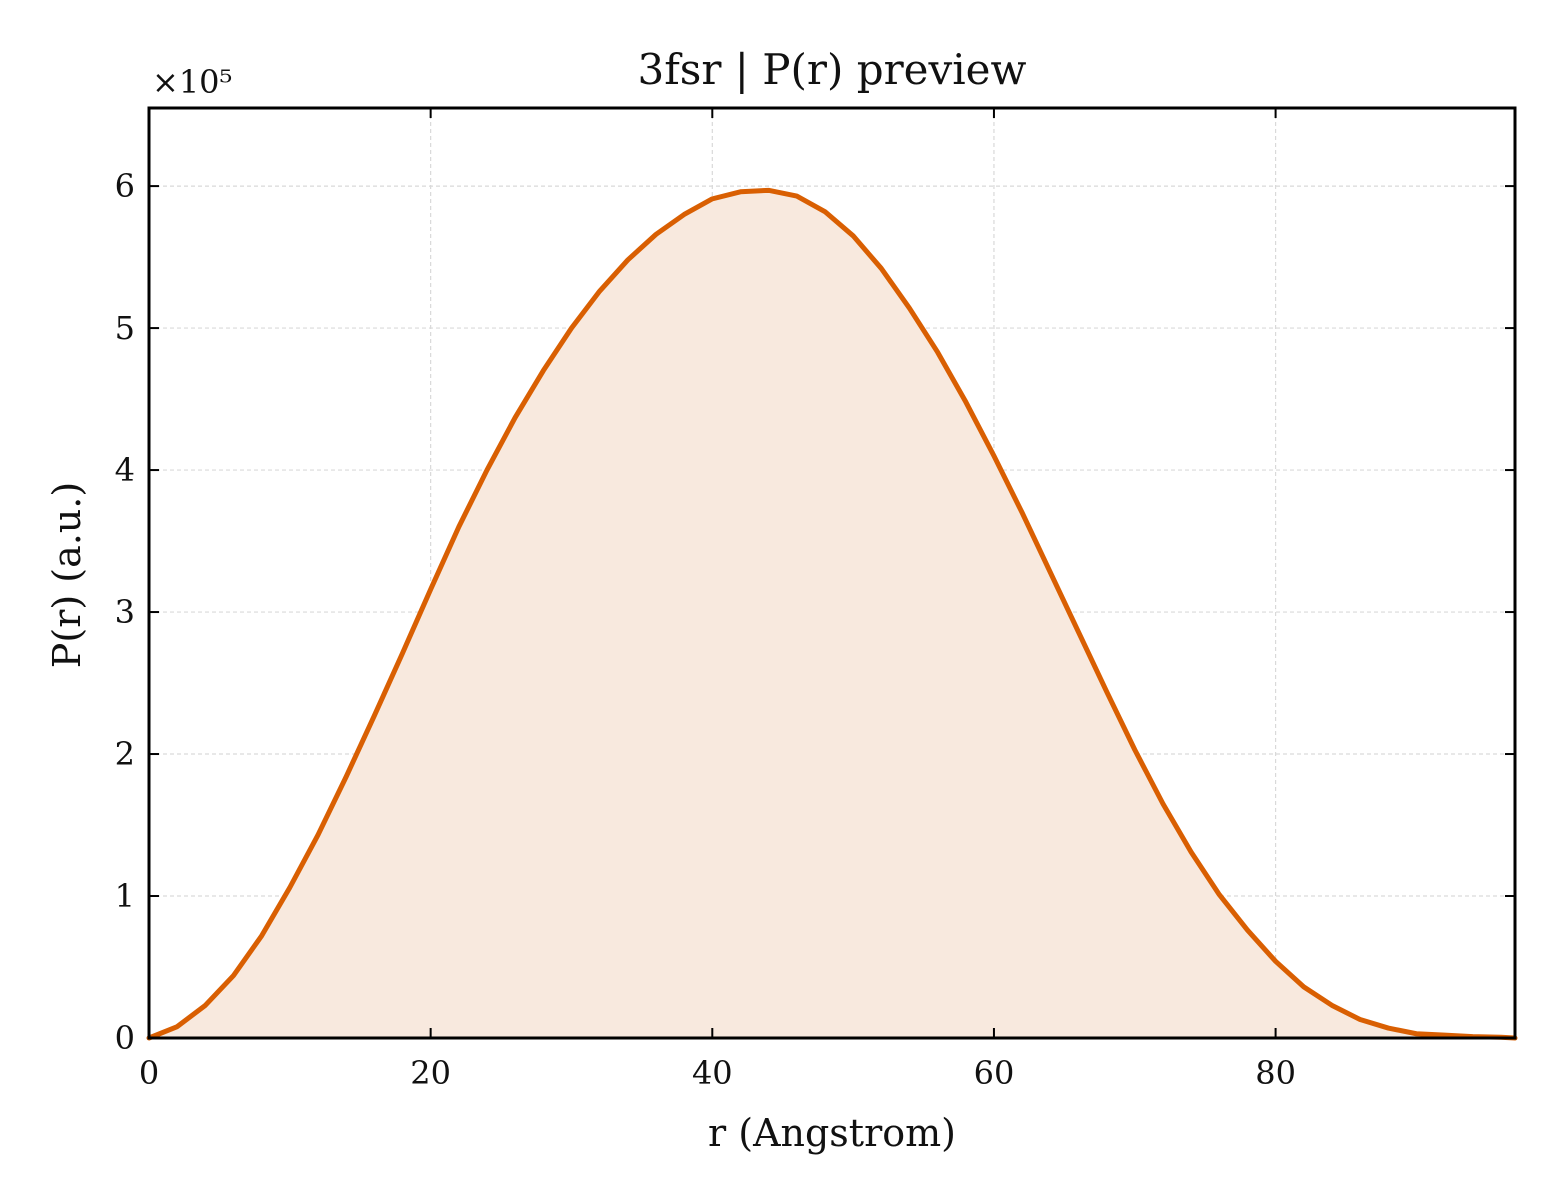 The image size is (1560, 1204). I want to click on y-tick-label: 2, so click(125, 754).